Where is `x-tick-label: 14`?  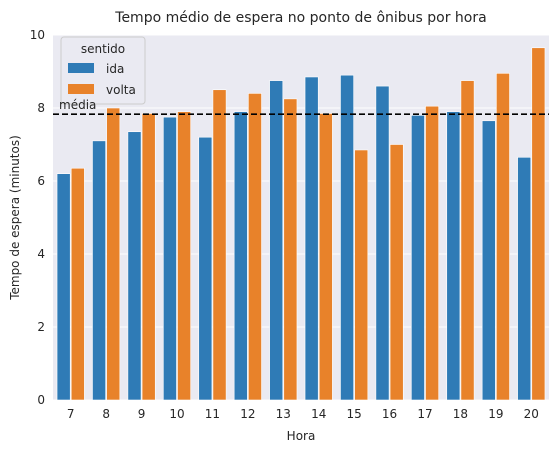 x-tick-label: 14 is located at coordinates (318, 414).